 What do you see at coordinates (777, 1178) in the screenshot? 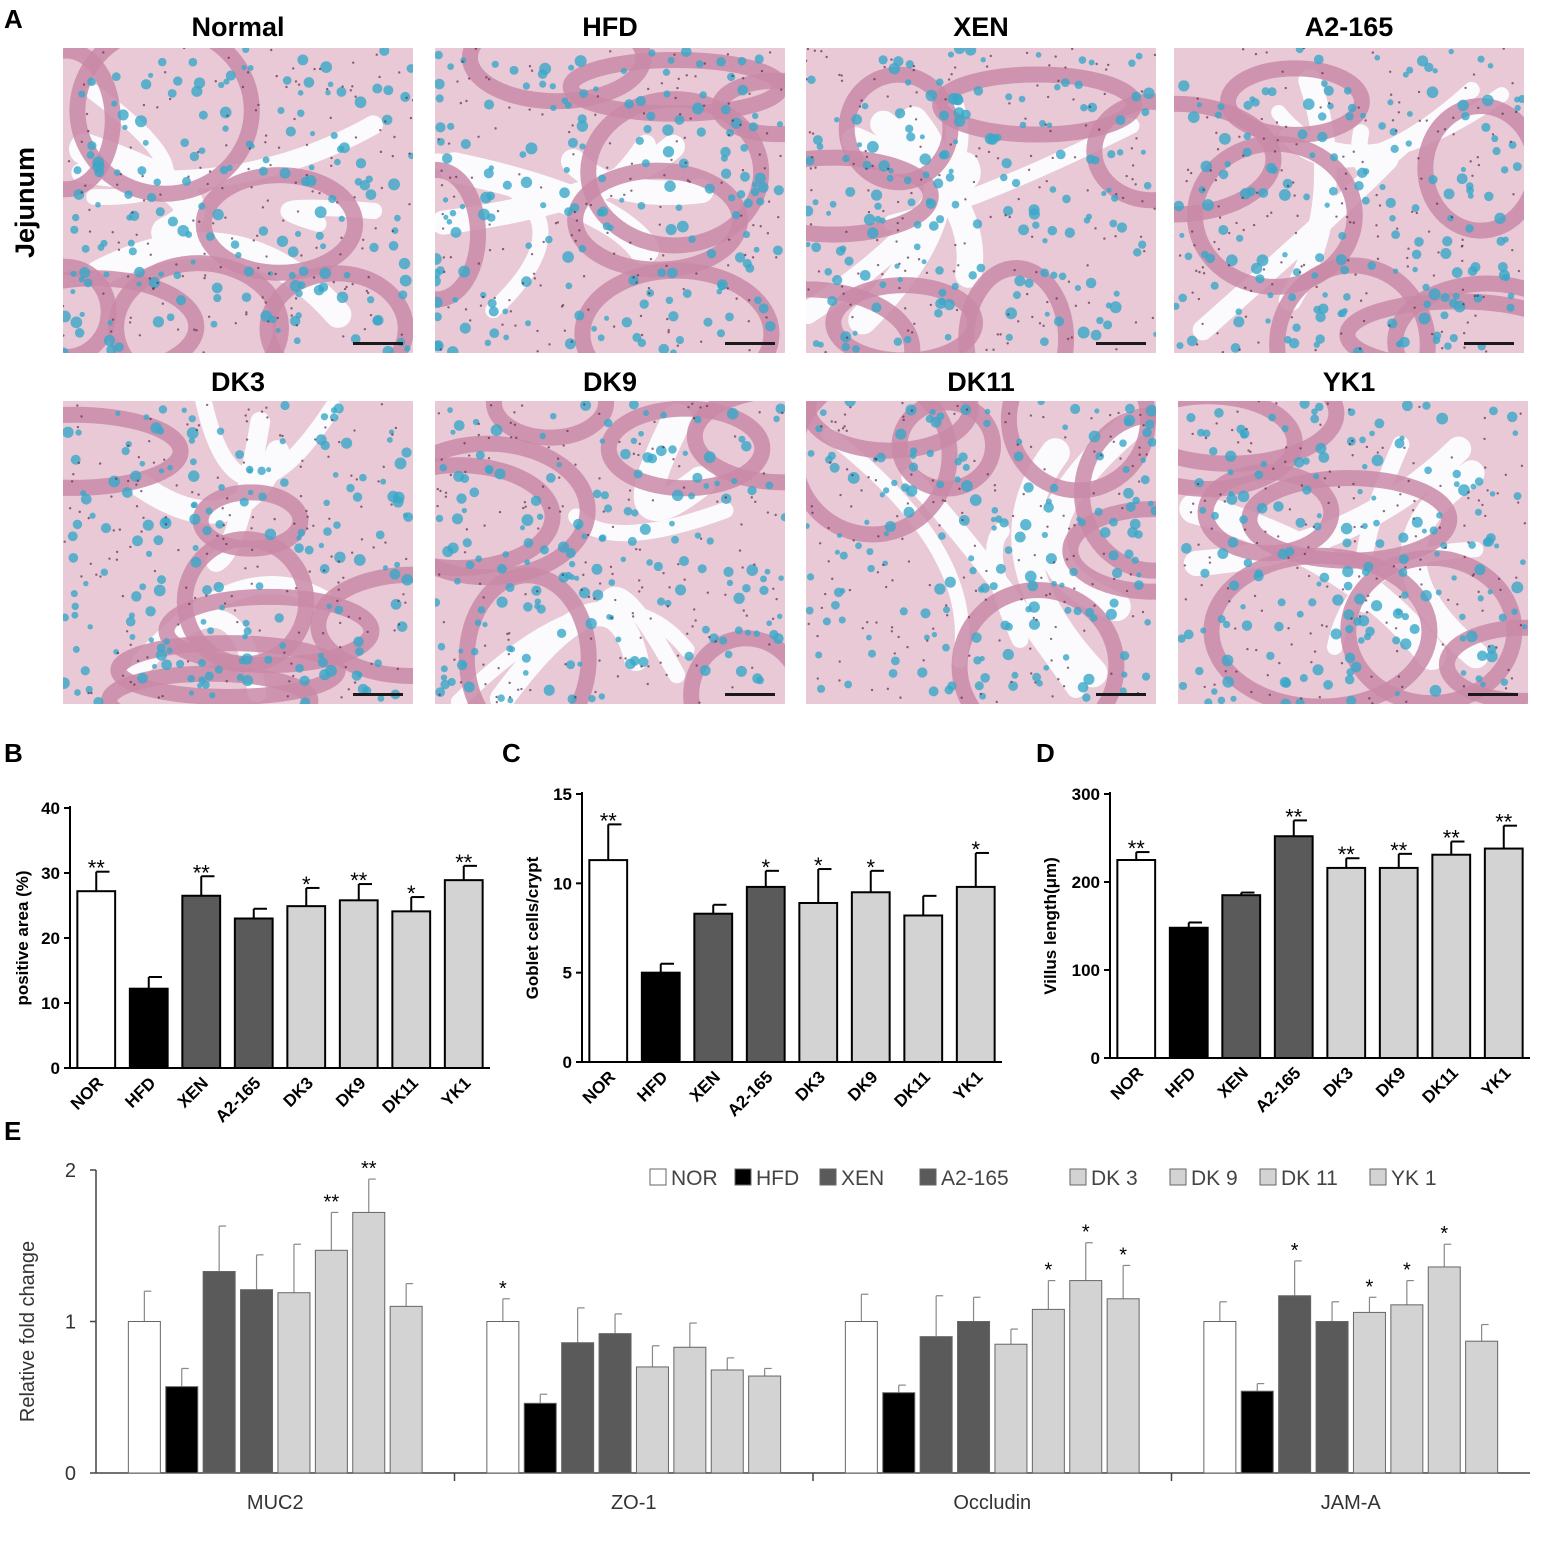
I see `legend-label: HFD` at bounding box center [777, 1178].